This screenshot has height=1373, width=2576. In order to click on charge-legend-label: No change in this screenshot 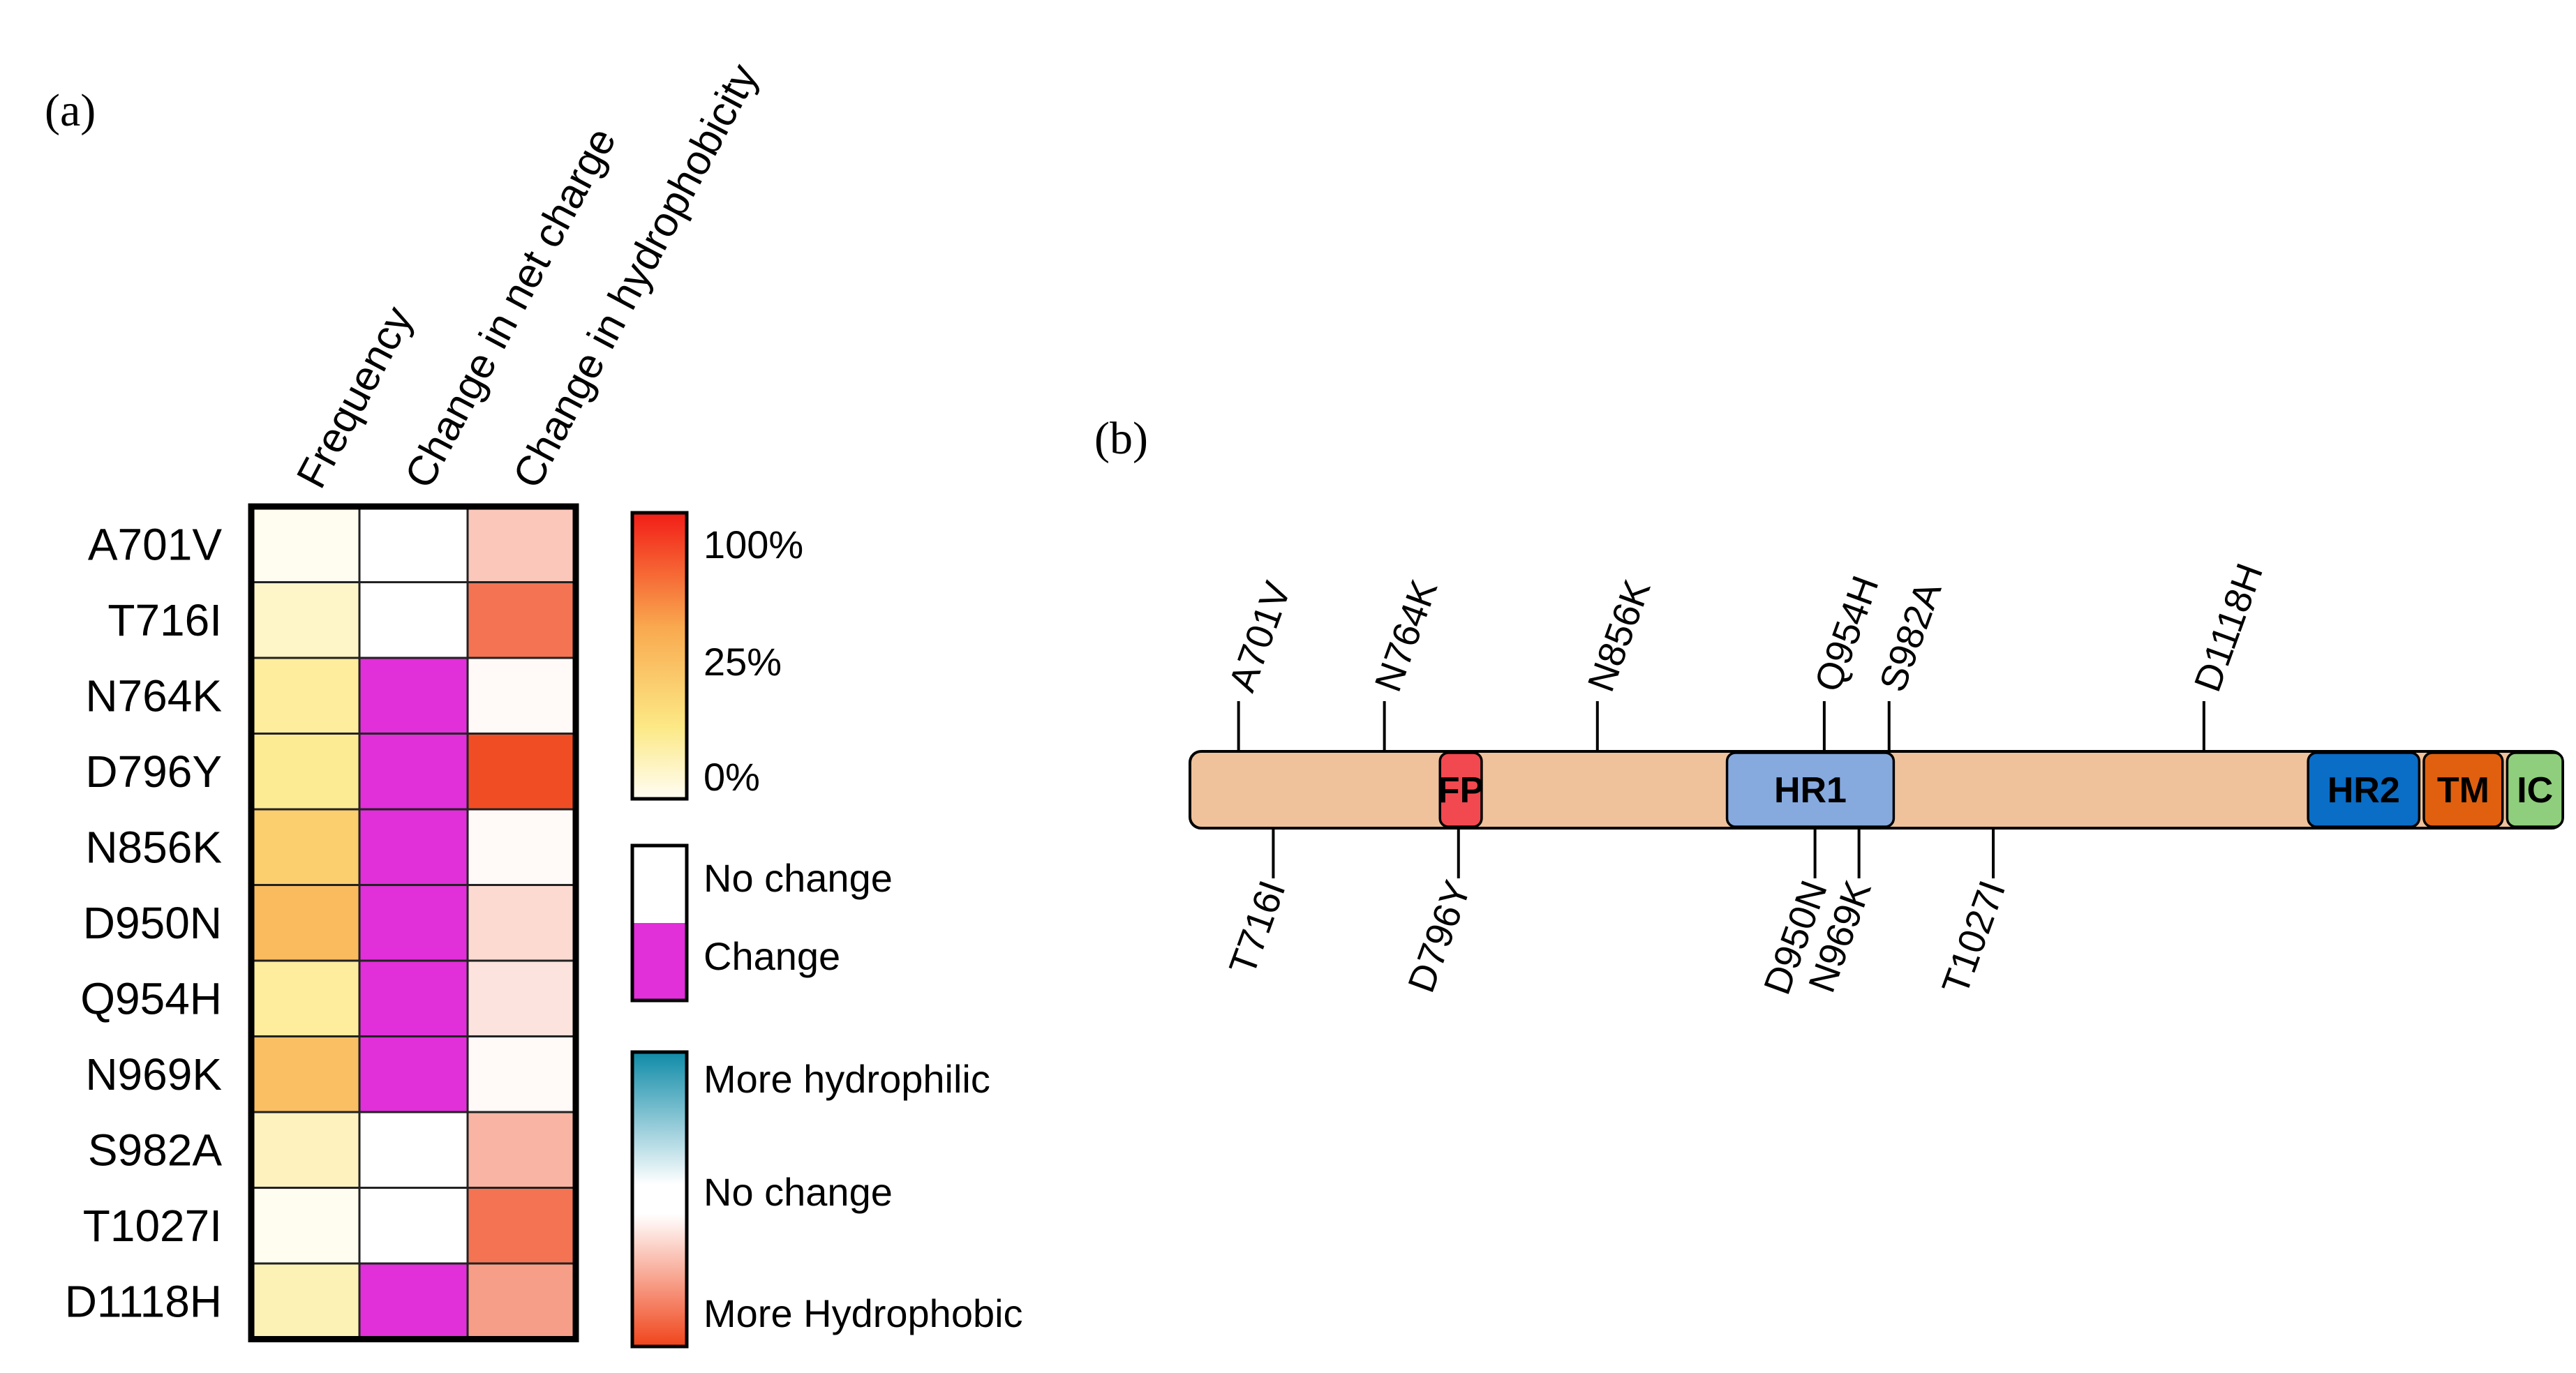, I will do `click(798, 878)`.